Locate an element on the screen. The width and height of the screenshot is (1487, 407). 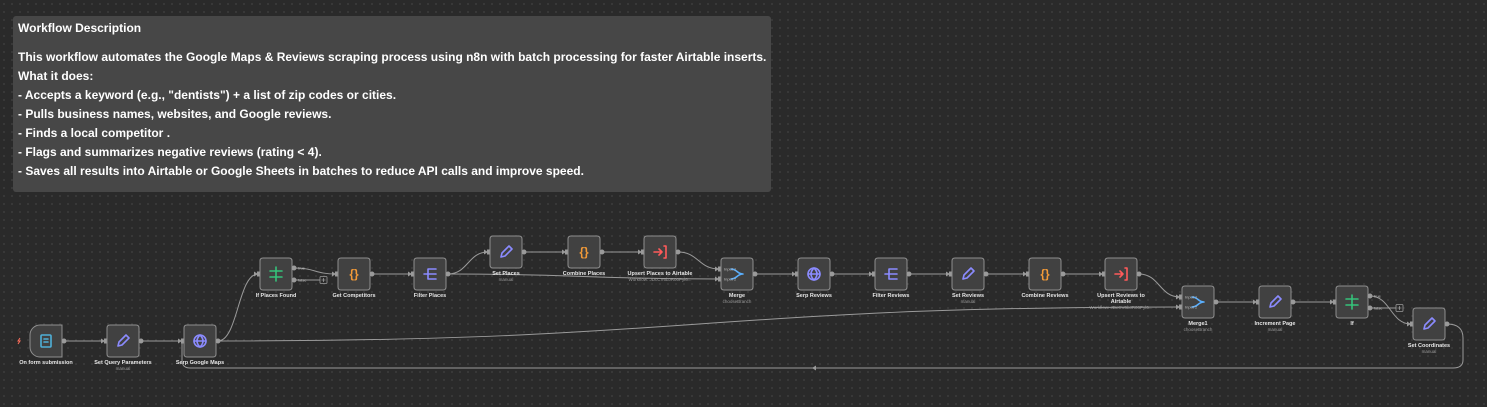
node-label: Combine Places is located at coordinates (584, 274).